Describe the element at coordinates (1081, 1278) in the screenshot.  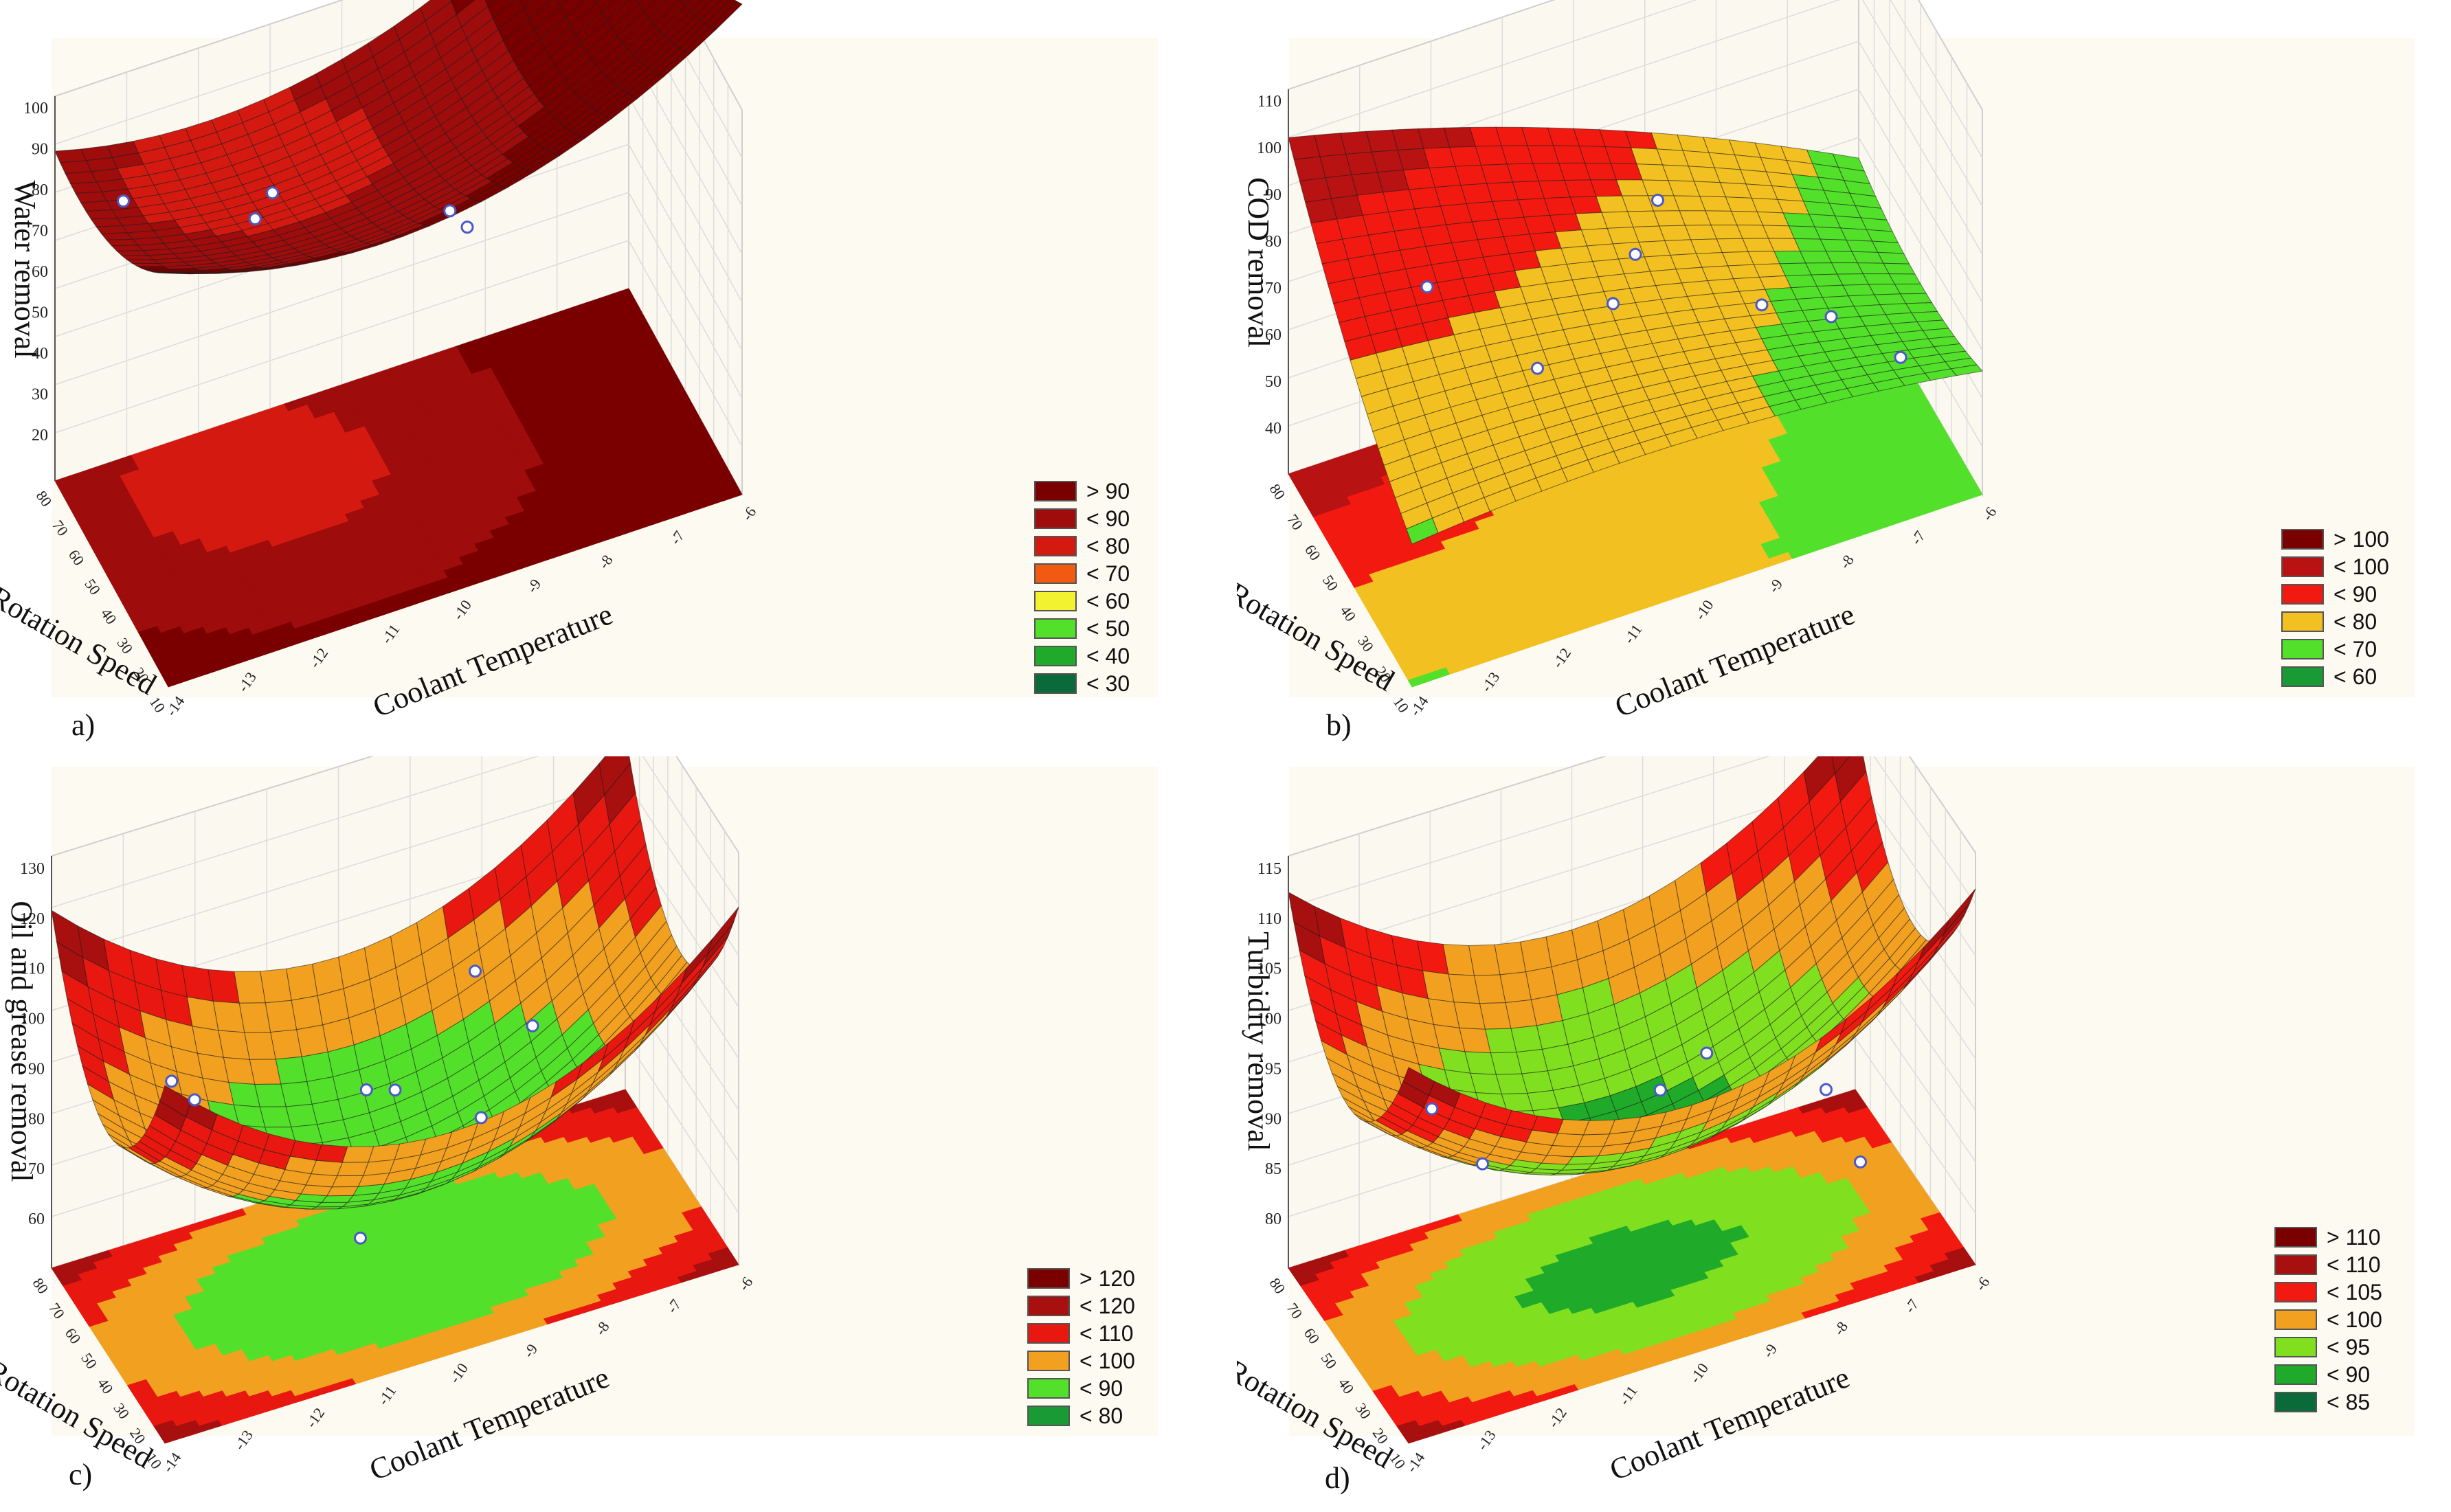
I see `legend-entry: > 120` at that location.